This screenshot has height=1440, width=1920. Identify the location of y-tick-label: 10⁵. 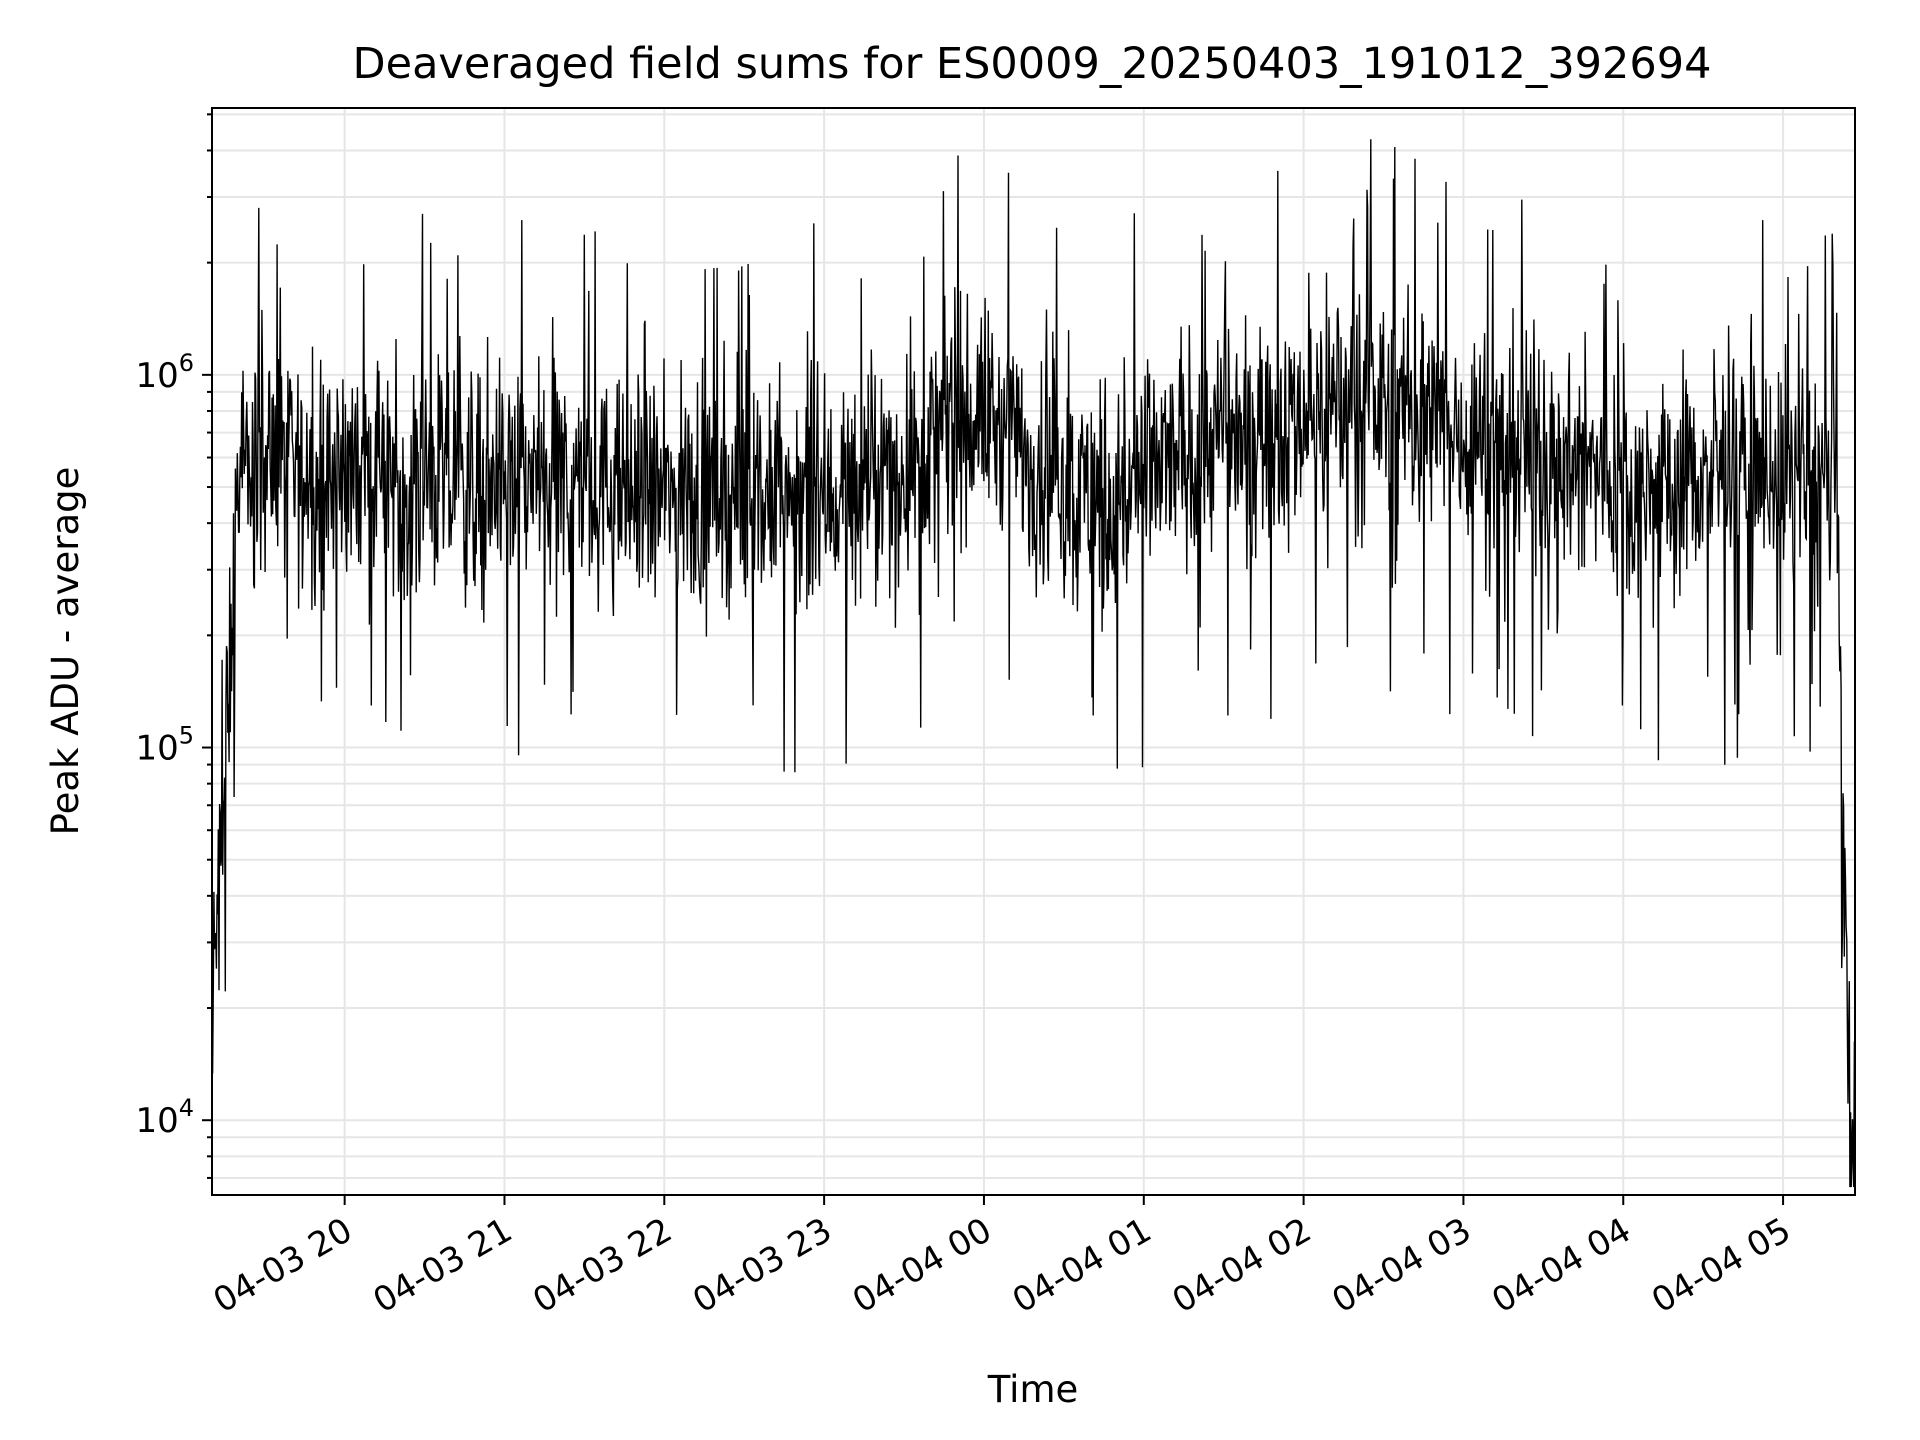
(164, 745).